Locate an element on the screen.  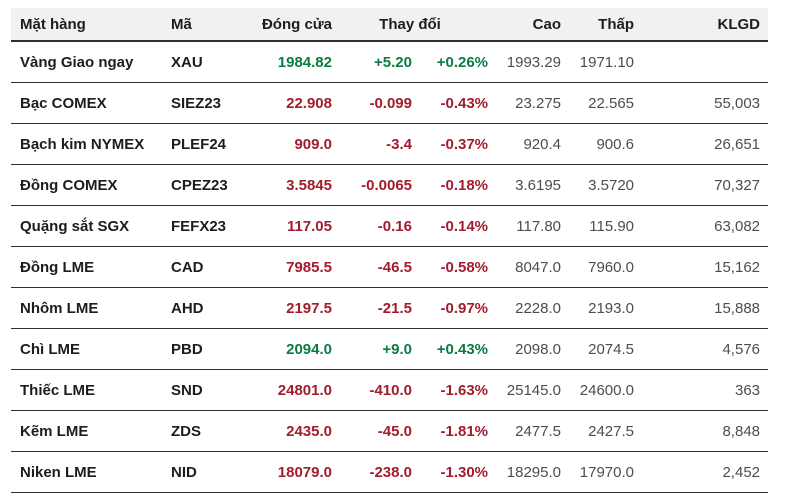
col-header-high: Cao is located at coordinates (525, 25).